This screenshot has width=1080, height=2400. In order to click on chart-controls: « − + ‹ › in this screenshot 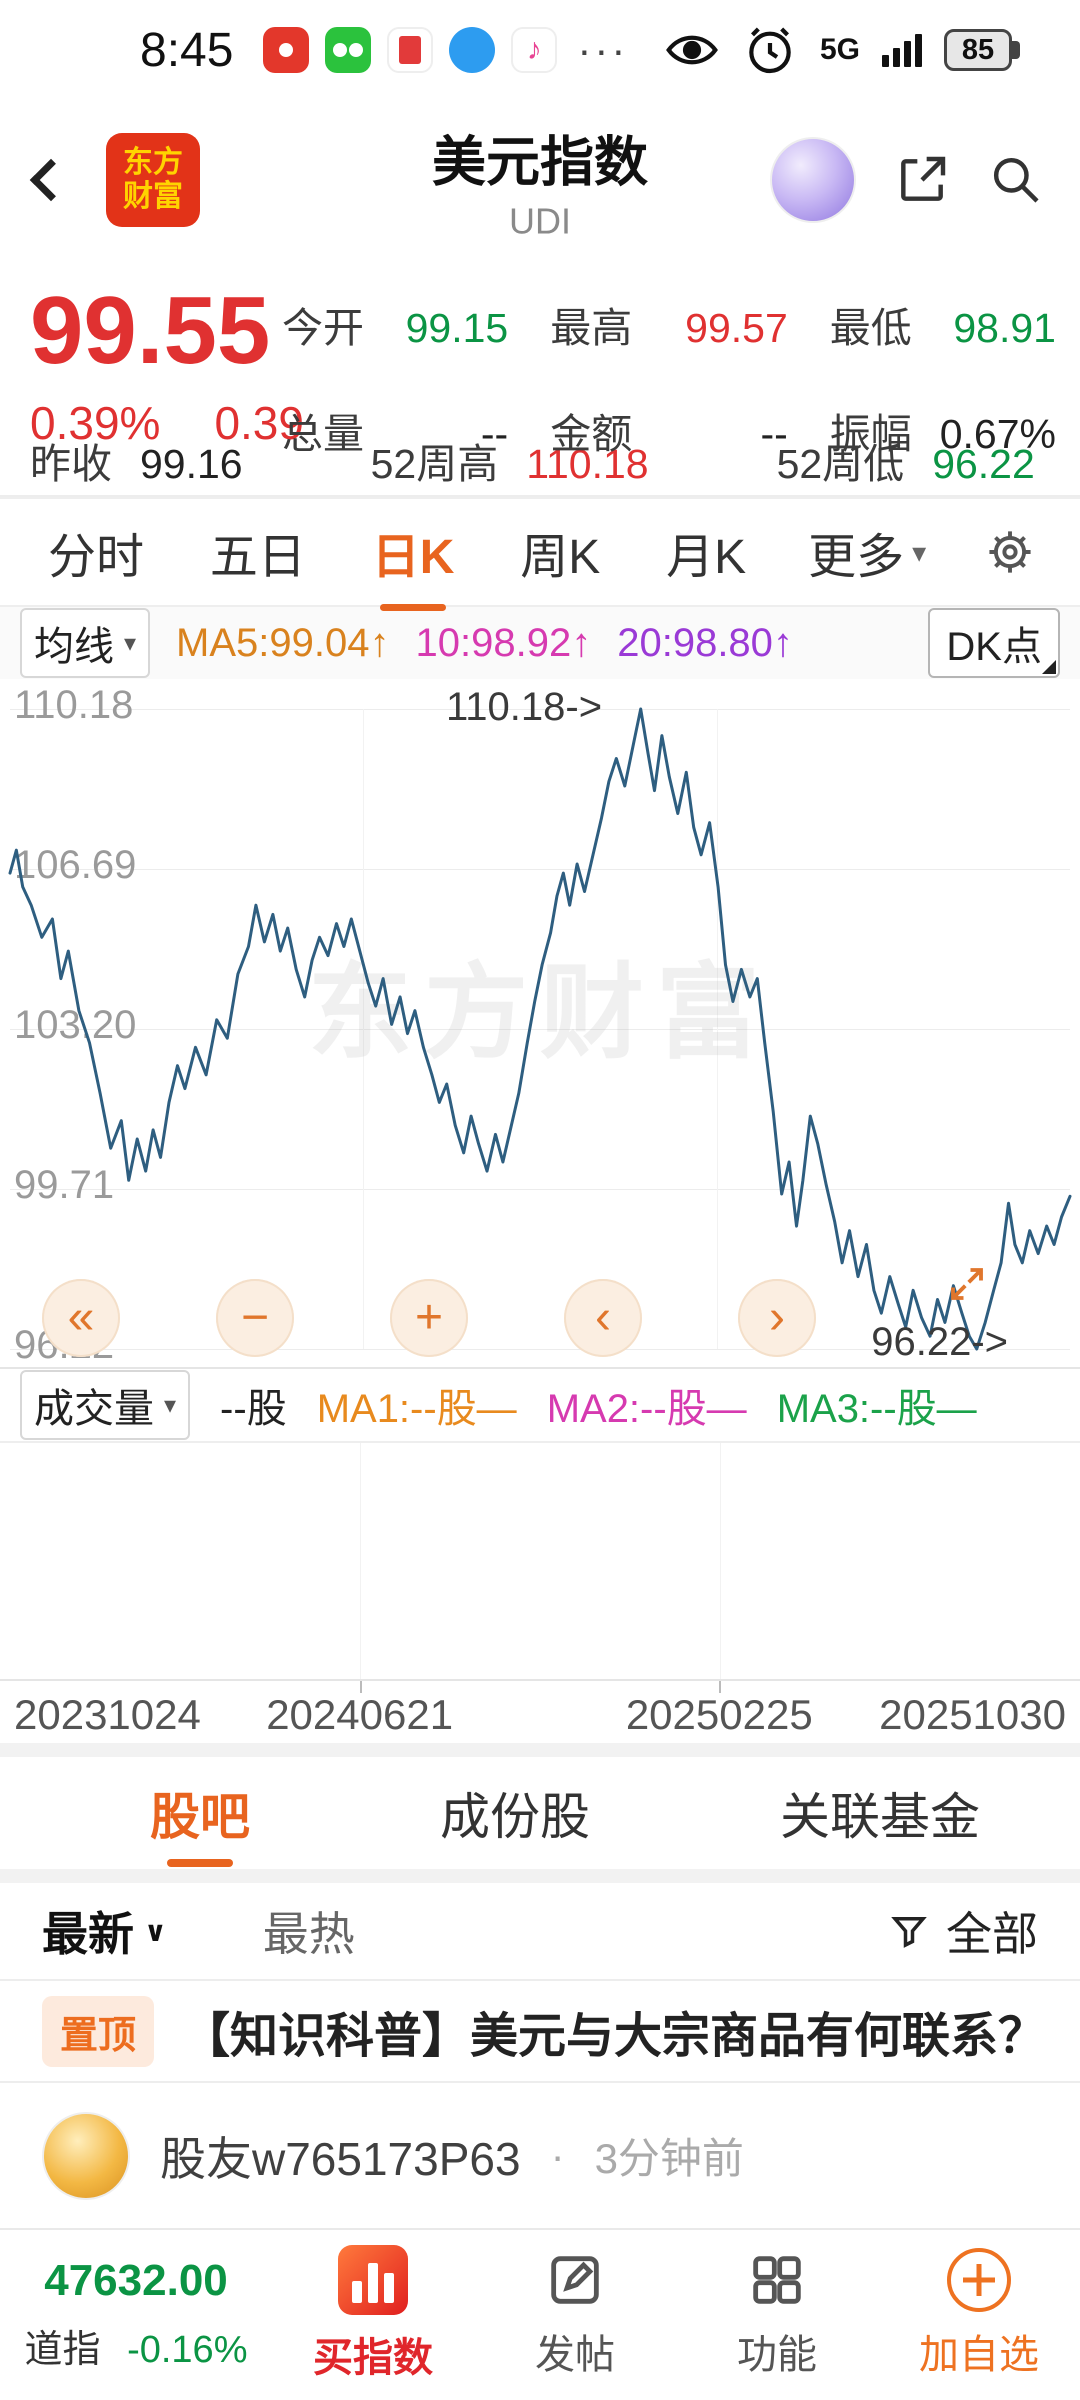, I will do `click(429, 1318)`.